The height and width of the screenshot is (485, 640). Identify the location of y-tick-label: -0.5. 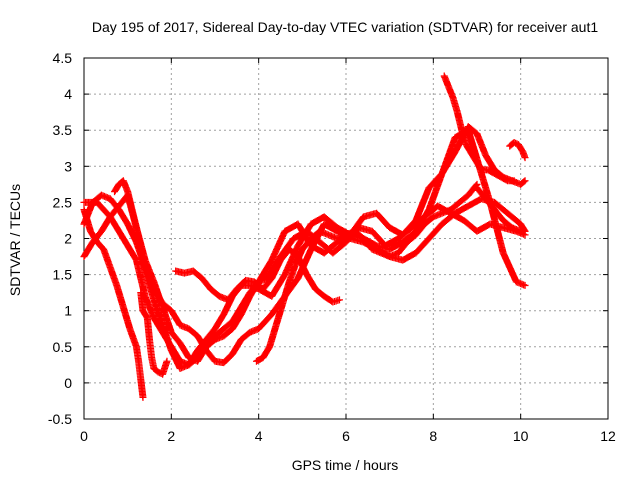
(60, 419).